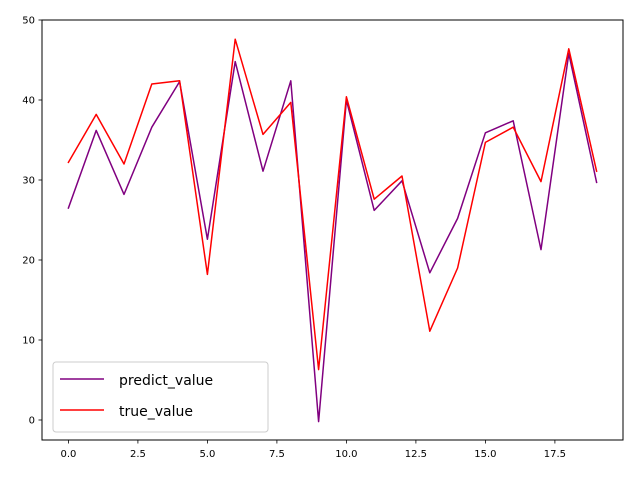  What do you see at coordinates (485, 454) in the screenshot?
I see `x-tick-label: 15.0` at bounding box center [485, 454].